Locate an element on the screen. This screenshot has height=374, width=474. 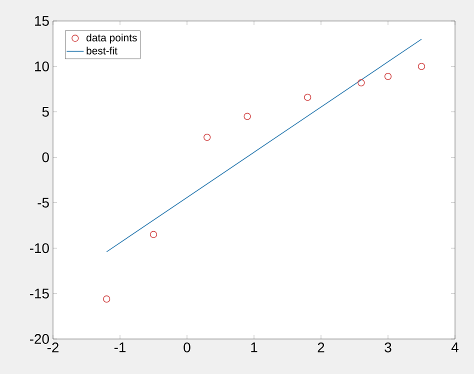
x-tick-label: -2 is located at coordinates (53, 347).